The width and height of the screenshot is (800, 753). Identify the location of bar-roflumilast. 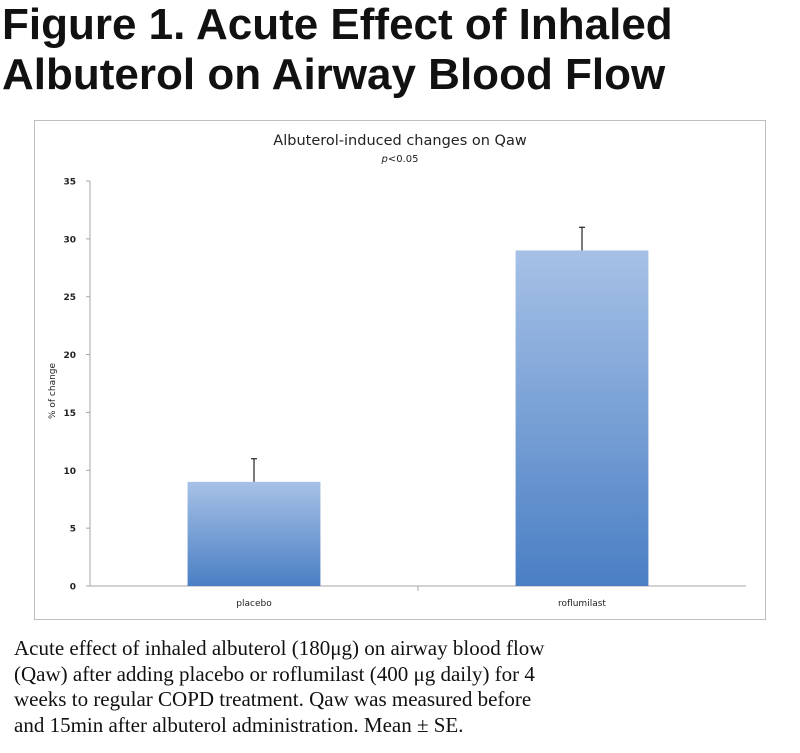
(582, 418).